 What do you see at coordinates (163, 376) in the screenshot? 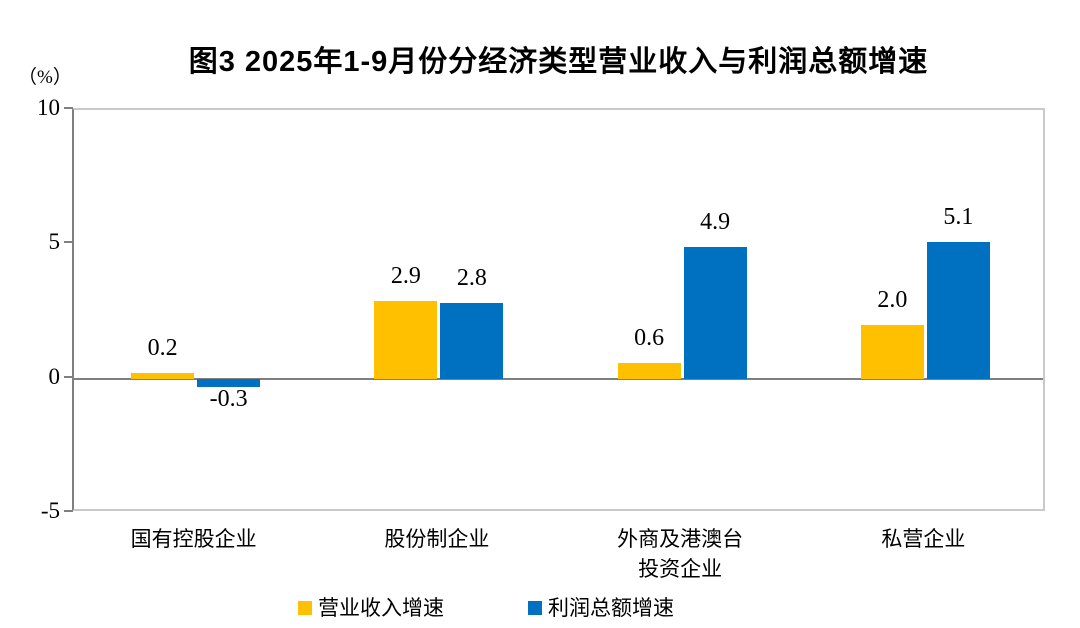
I see `bar-营业收入增速-国有控股企业` at bounding box center [163, 376].